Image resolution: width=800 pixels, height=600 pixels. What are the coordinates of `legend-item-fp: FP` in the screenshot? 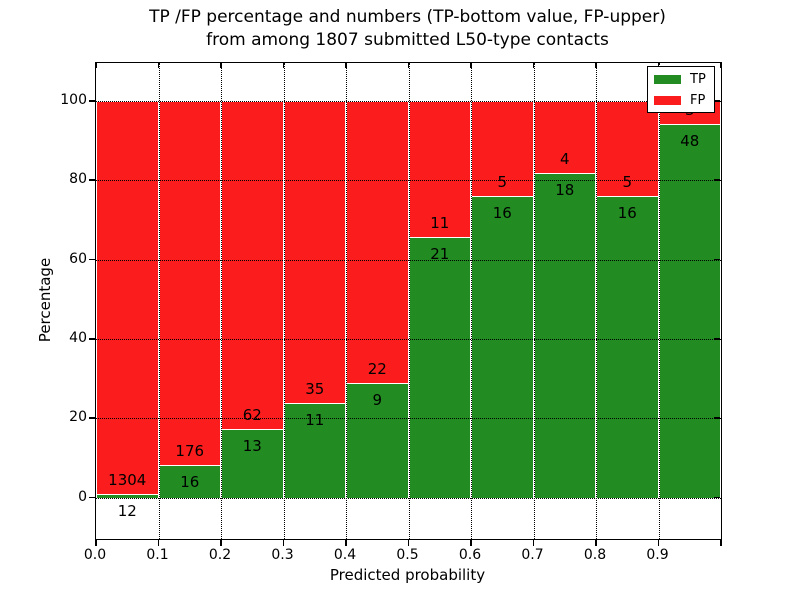 It's located at (681, 100).